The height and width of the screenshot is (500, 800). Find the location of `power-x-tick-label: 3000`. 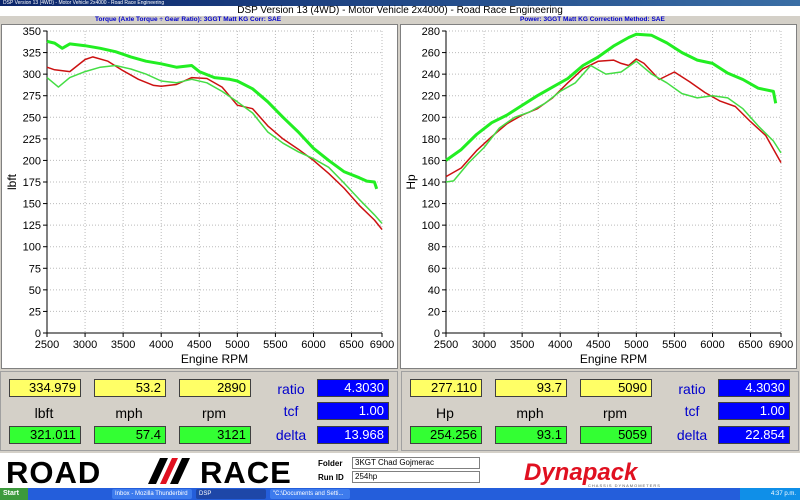

power-x-tick-label: 3000 is located at coordinates (484, 345).